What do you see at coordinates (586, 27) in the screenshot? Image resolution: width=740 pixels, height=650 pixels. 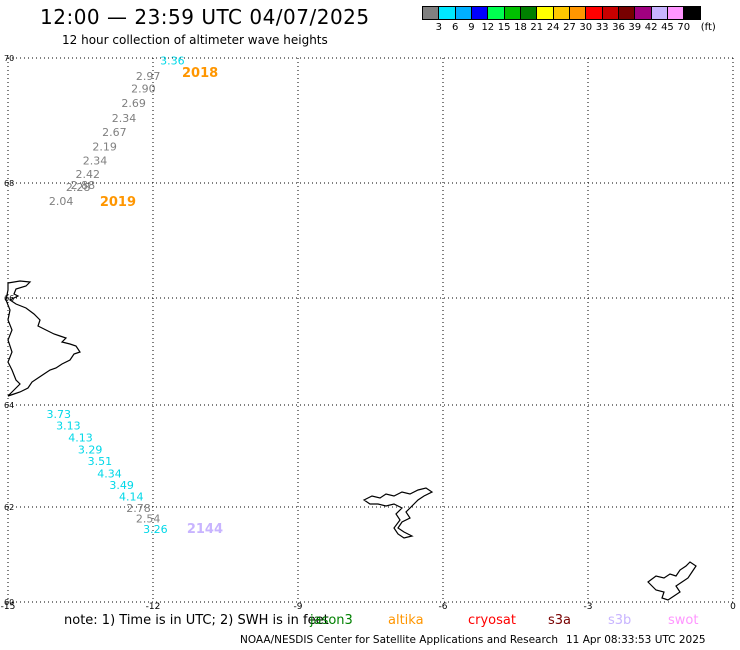 I see `legend-tick-label: 30` at bounding box center [586, 27].